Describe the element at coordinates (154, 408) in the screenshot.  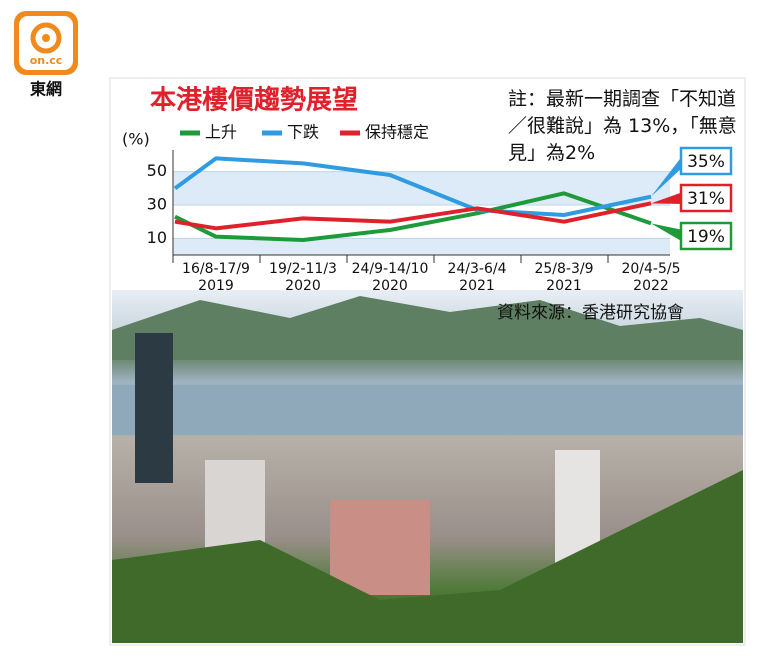
I see `tower` at that location.